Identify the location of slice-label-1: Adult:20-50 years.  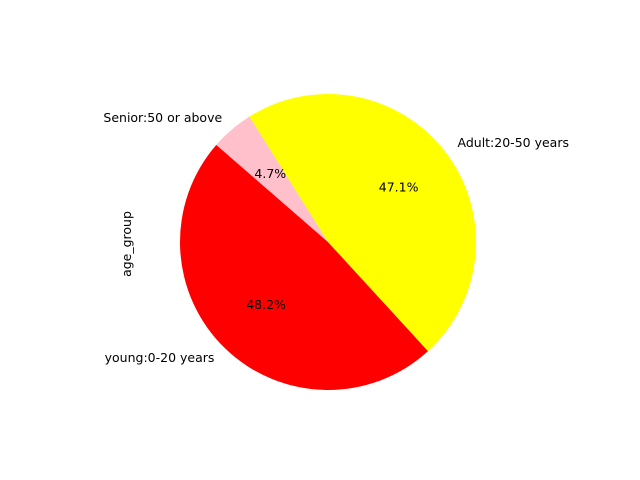
(513, 142).